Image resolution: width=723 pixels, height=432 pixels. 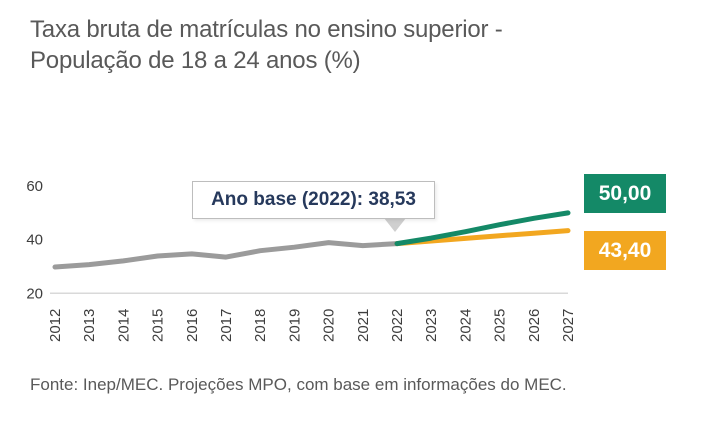 I want to click on x-axis-year-label: 2015, so click(x=158, y=325).